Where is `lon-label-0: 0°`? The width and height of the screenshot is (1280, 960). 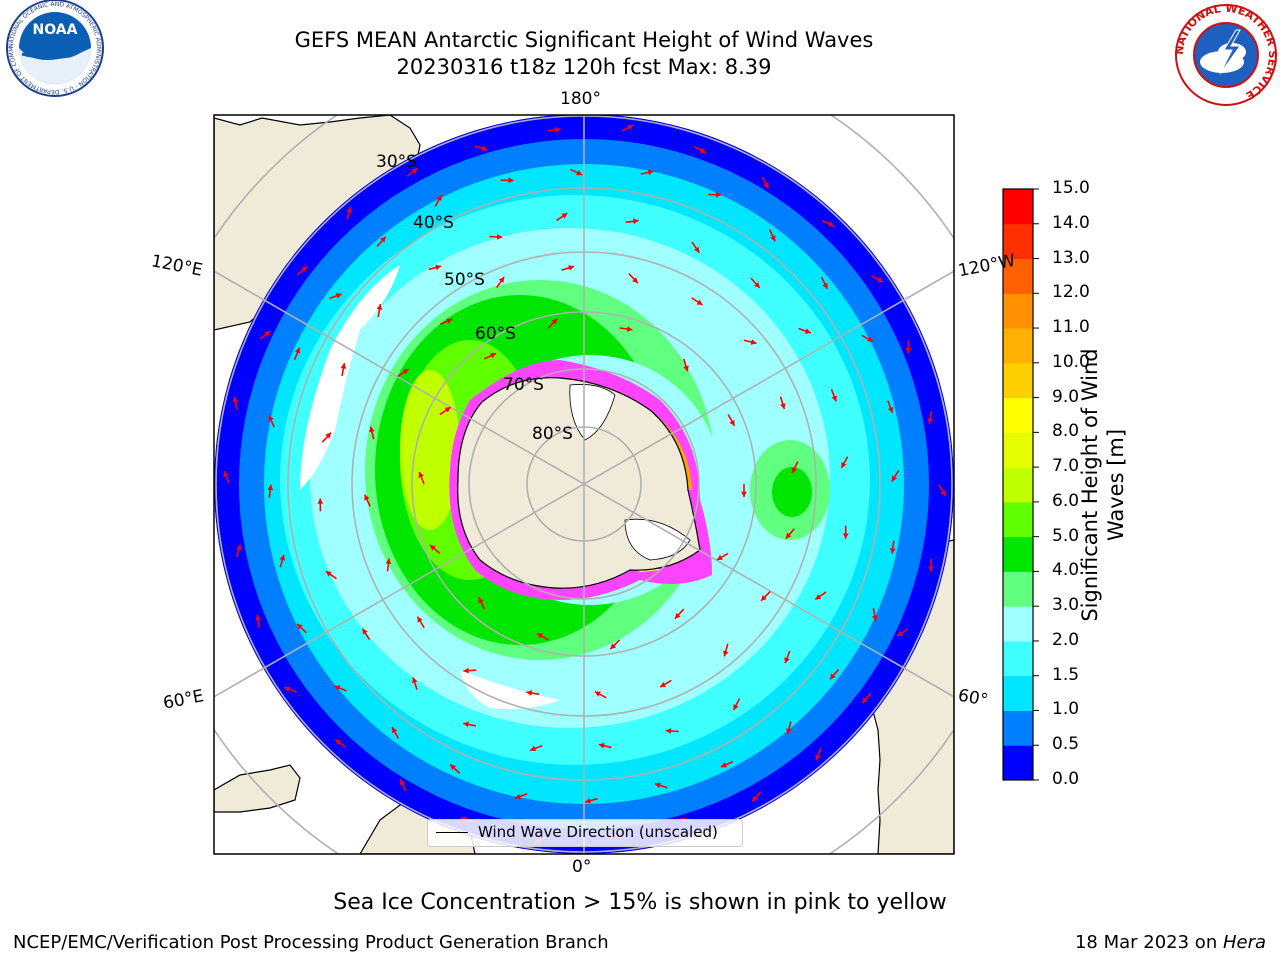
lon-label-0: 0° is located at coordinates (582, 867).